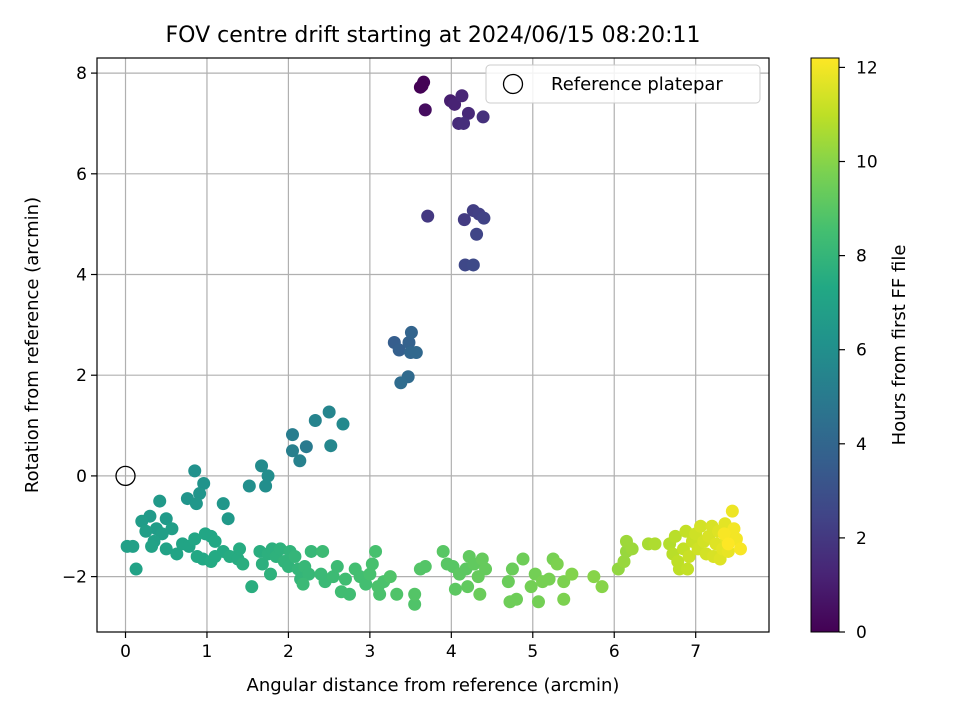  Describe the element at coordinates (861, 633) in the screenshot. I see `colorbar-tick-label: 0` at that location.